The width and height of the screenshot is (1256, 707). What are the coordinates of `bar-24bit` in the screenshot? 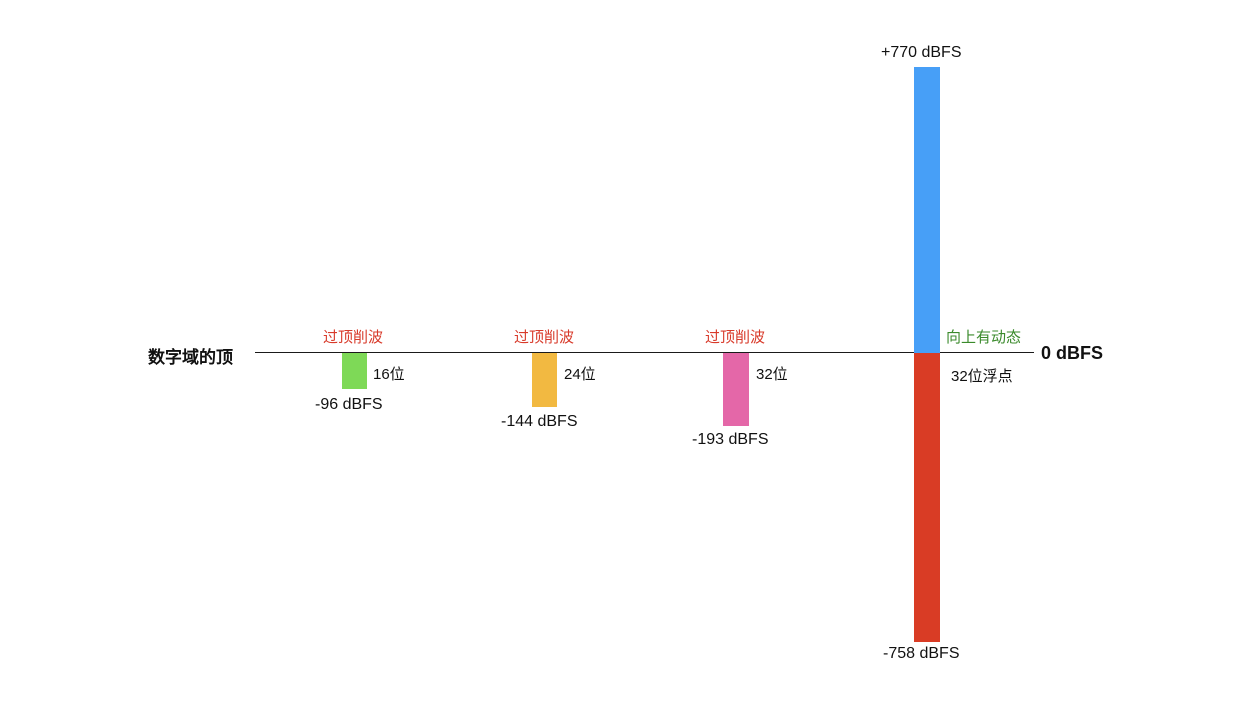 It's located at (544, 380).